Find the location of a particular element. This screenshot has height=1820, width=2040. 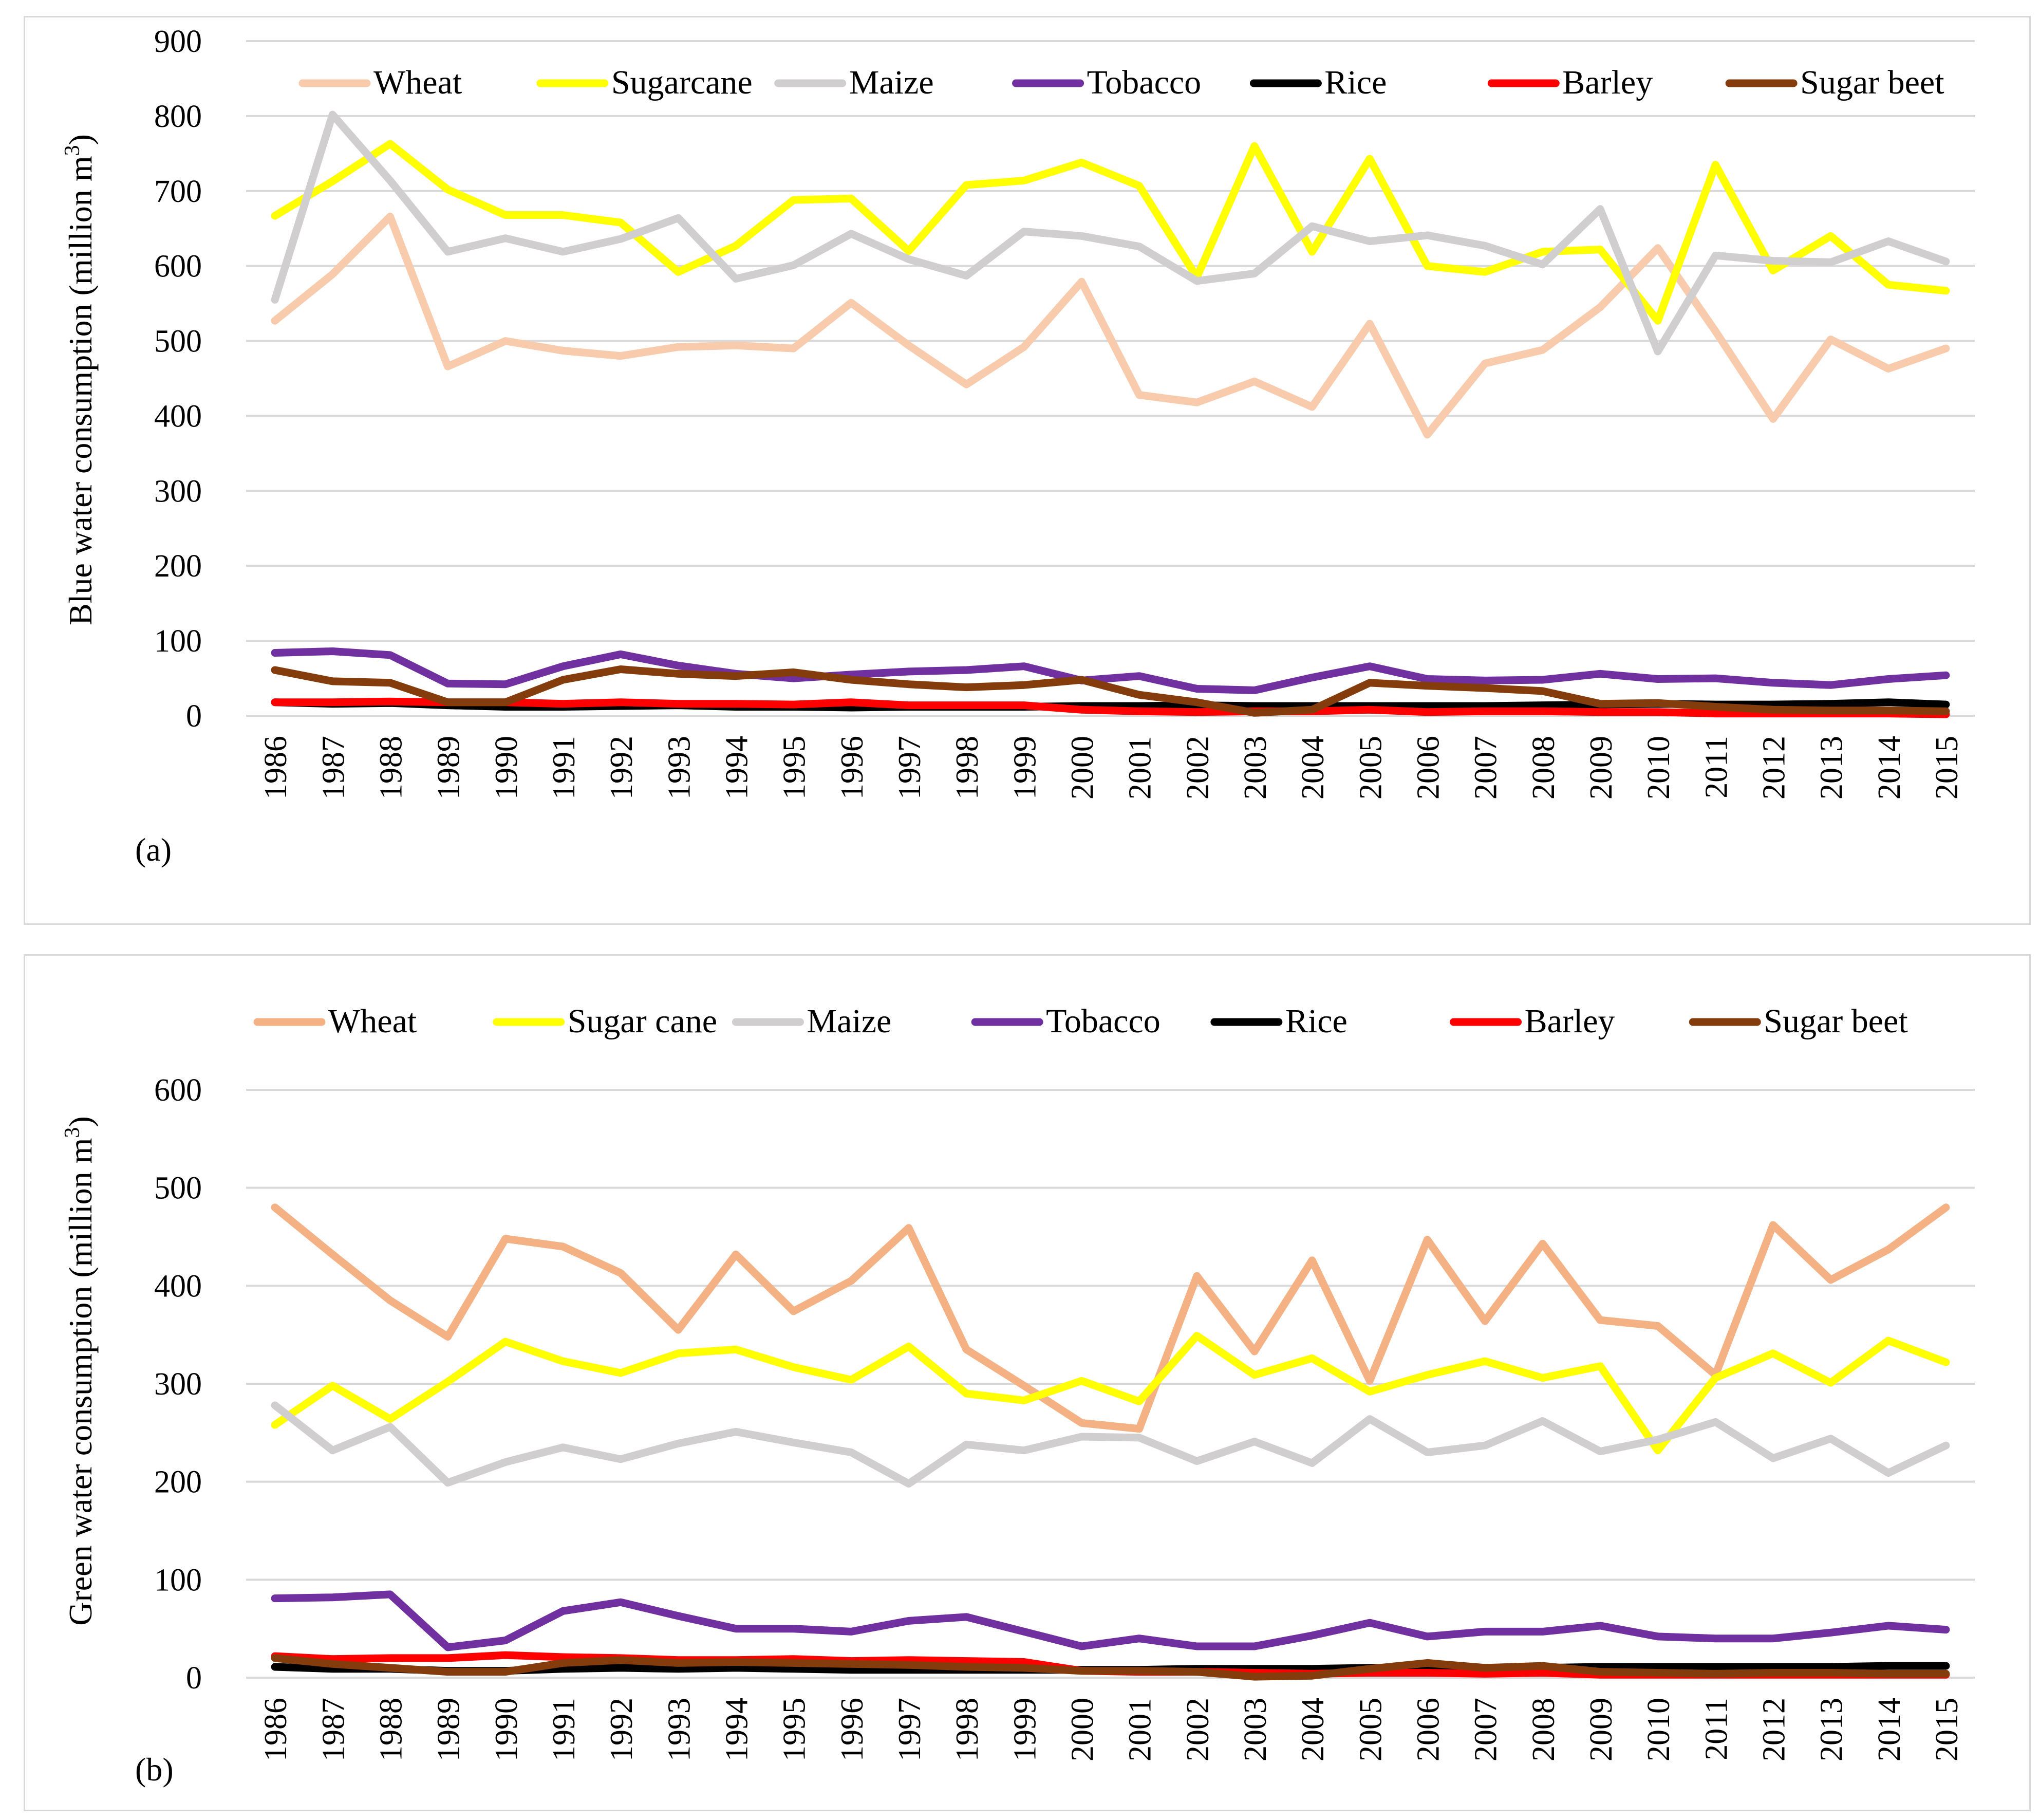

y-tick-label: 800 is located at coordinates (178, 116).